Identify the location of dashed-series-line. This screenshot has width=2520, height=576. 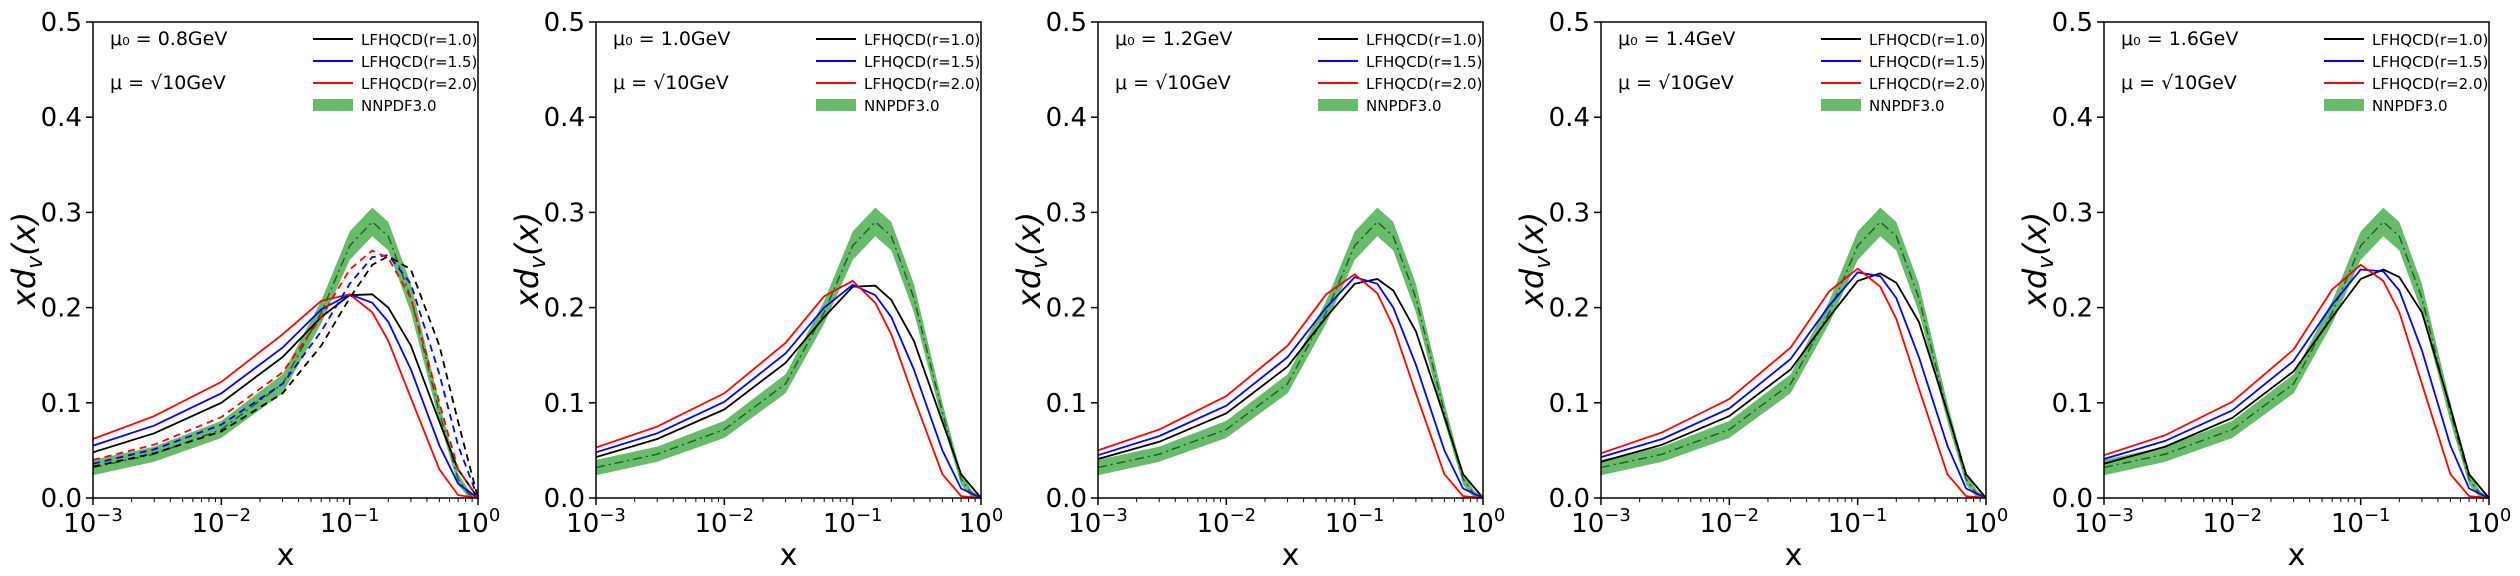
(285, 374).